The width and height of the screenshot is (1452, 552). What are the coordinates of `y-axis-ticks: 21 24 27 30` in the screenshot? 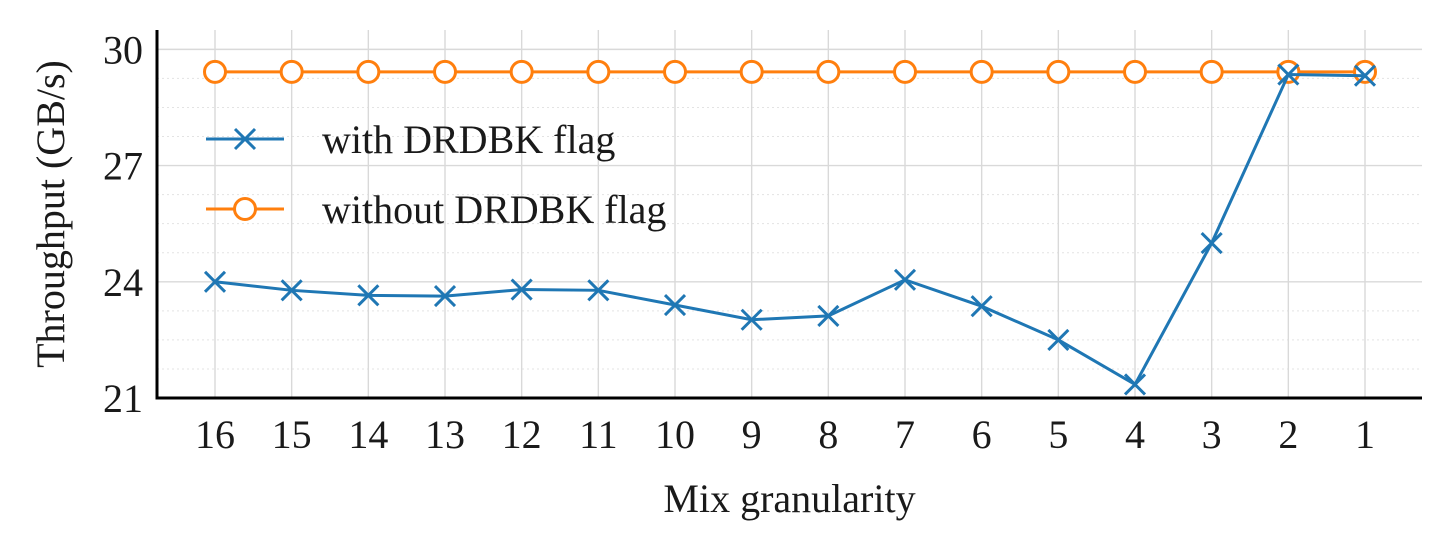 It's located at (123, 224).